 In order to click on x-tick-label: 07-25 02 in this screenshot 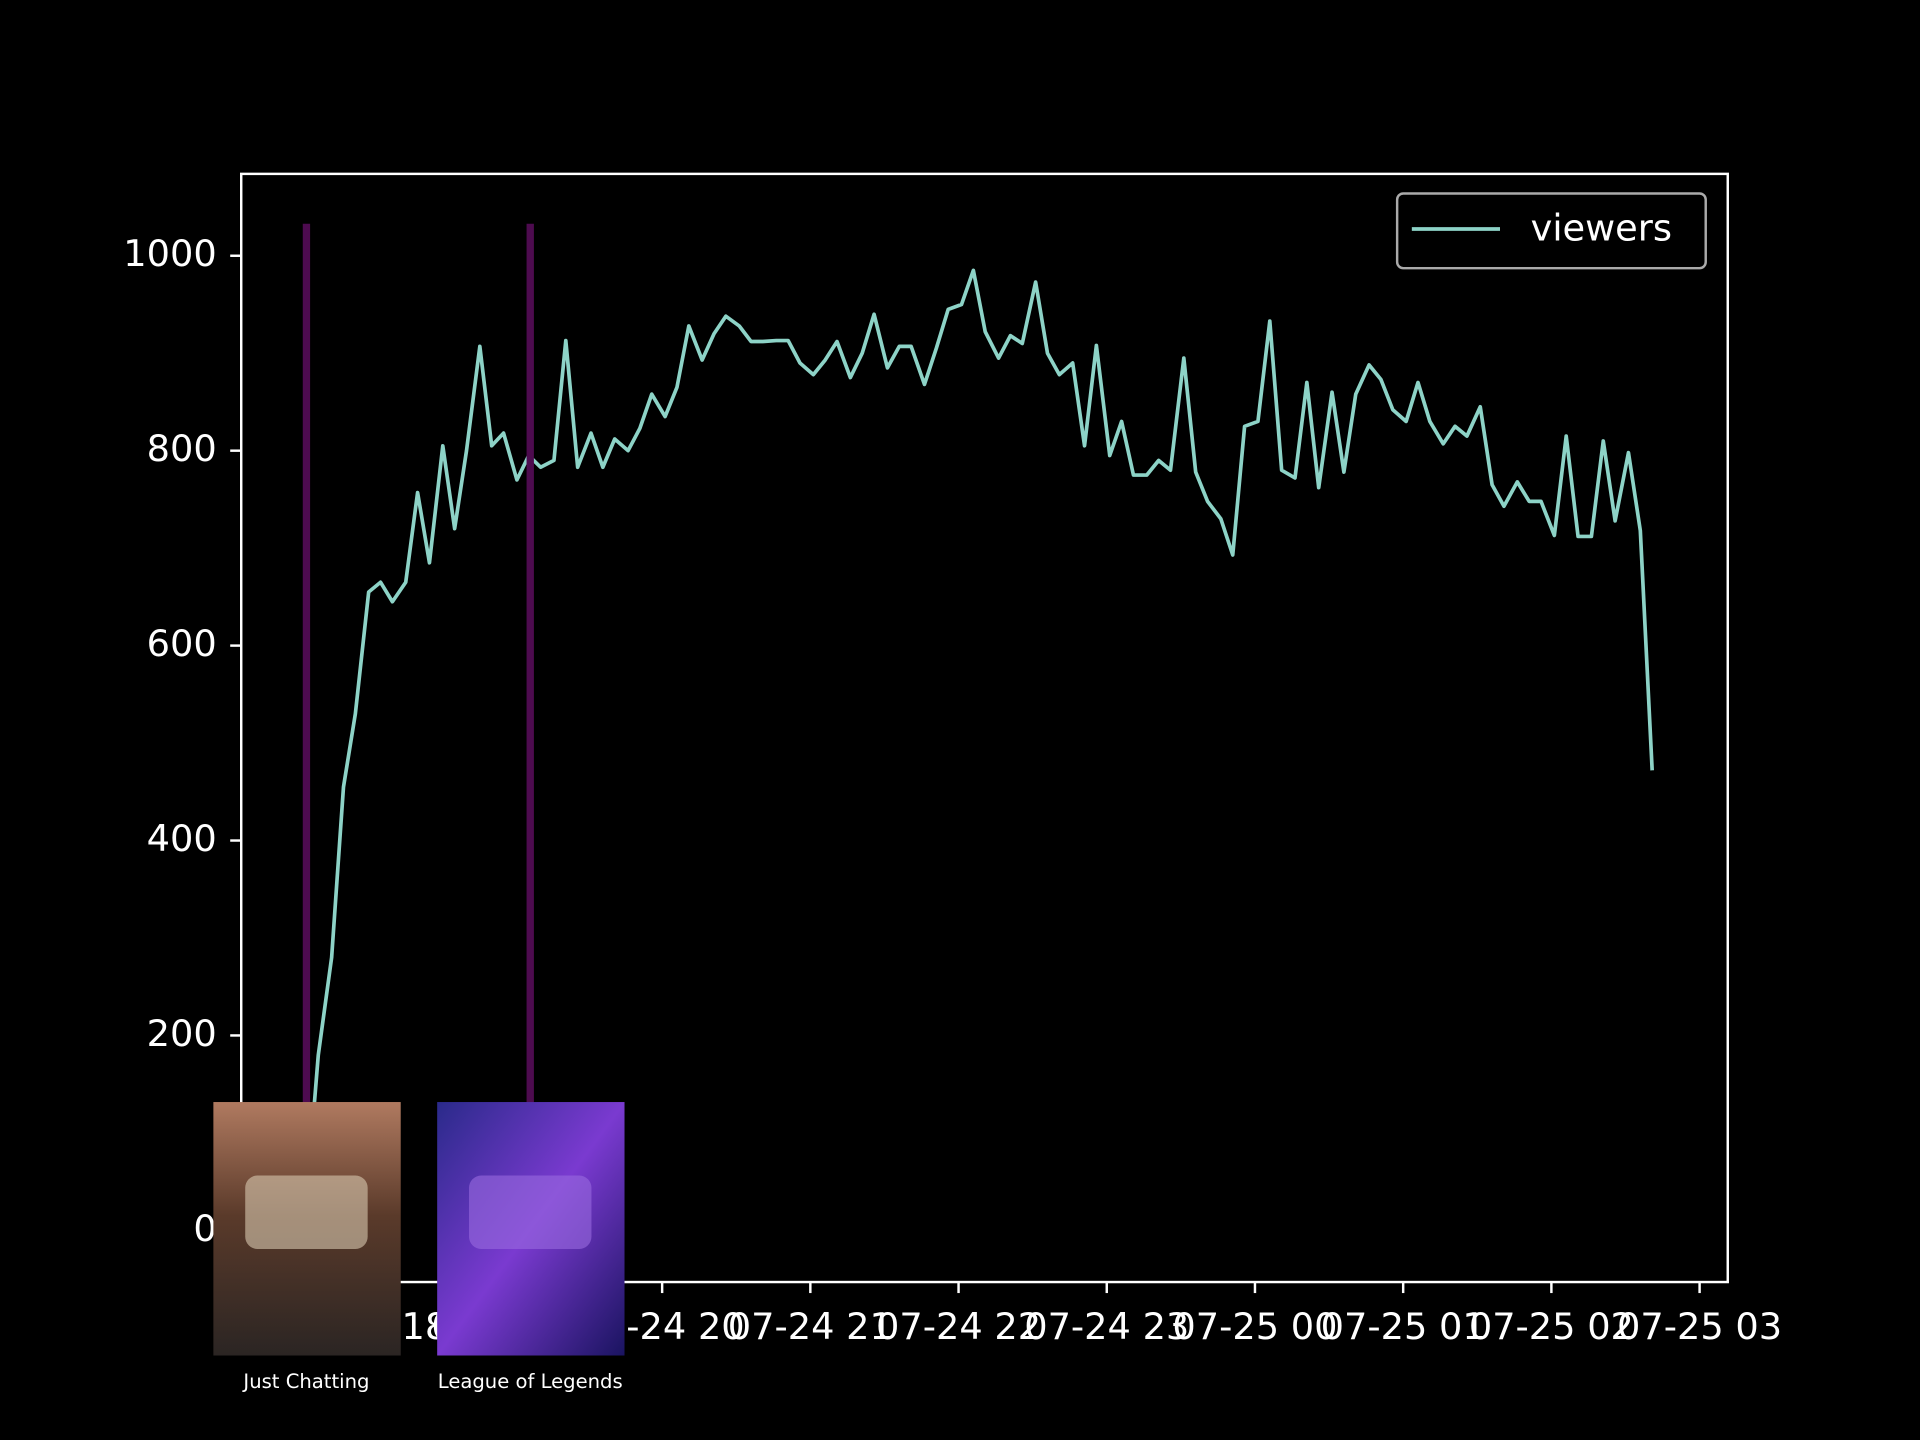, I will do `click(1551, 1326)`.